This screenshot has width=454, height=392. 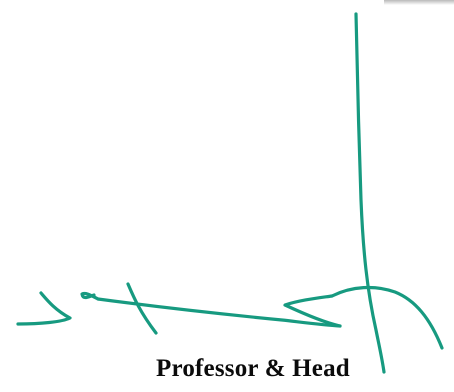 I want to click on designation-title: Professor & Head, so click(x=253, y=368).